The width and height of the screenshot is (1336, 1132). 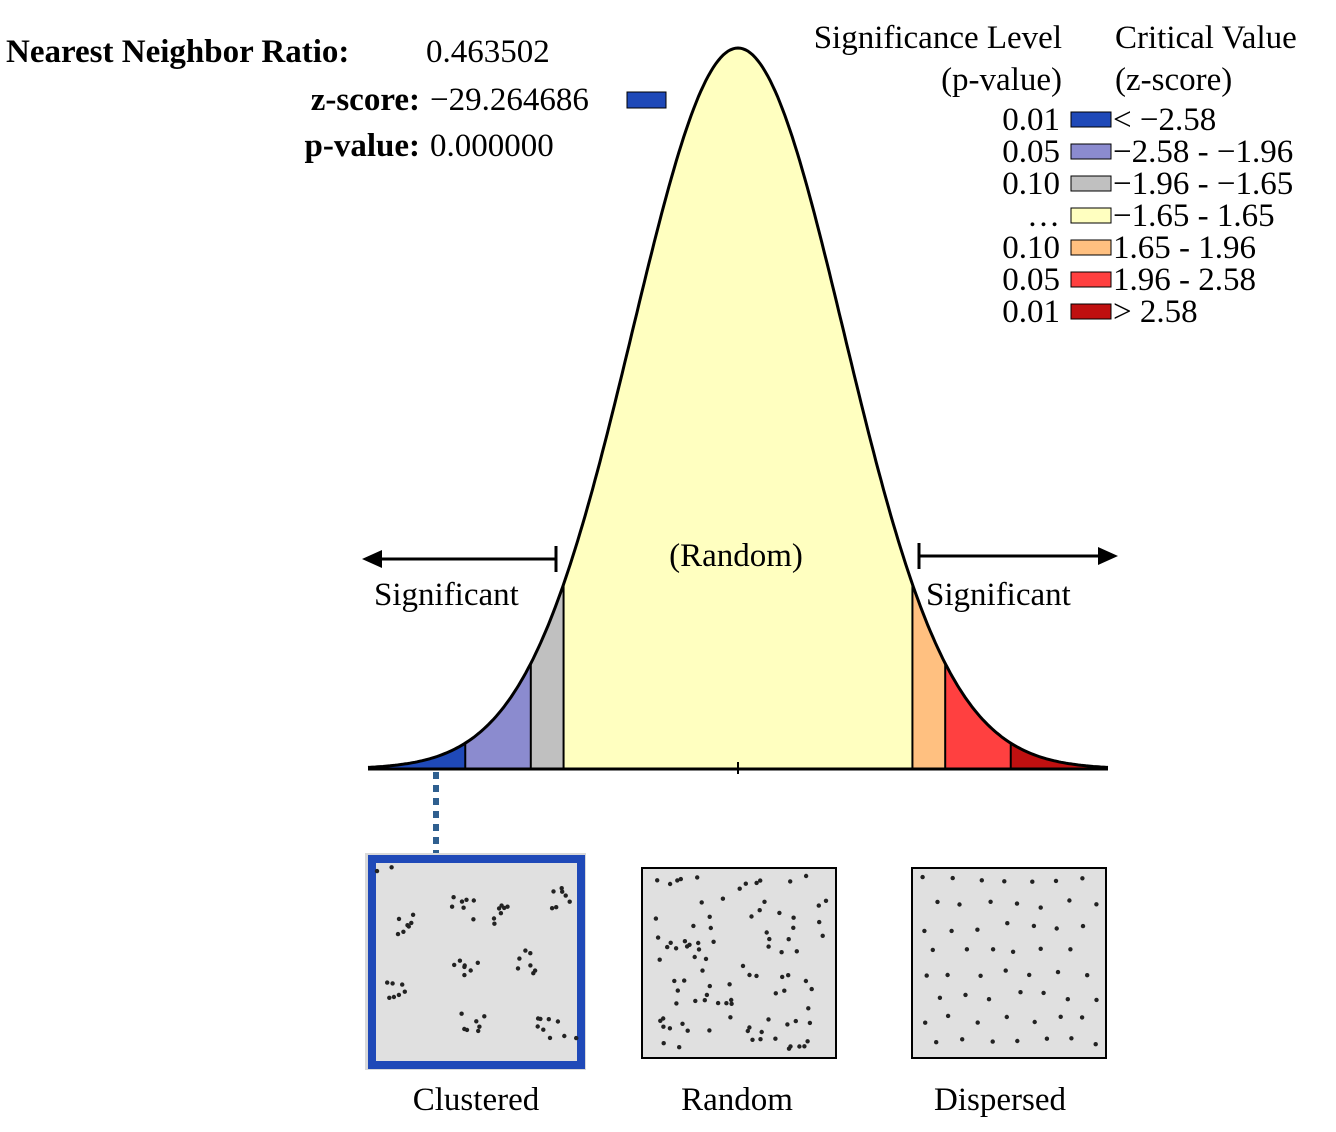 I want to click on legend-row-zrange: −2.58 - −1.96, so click(x=1203, y=152).